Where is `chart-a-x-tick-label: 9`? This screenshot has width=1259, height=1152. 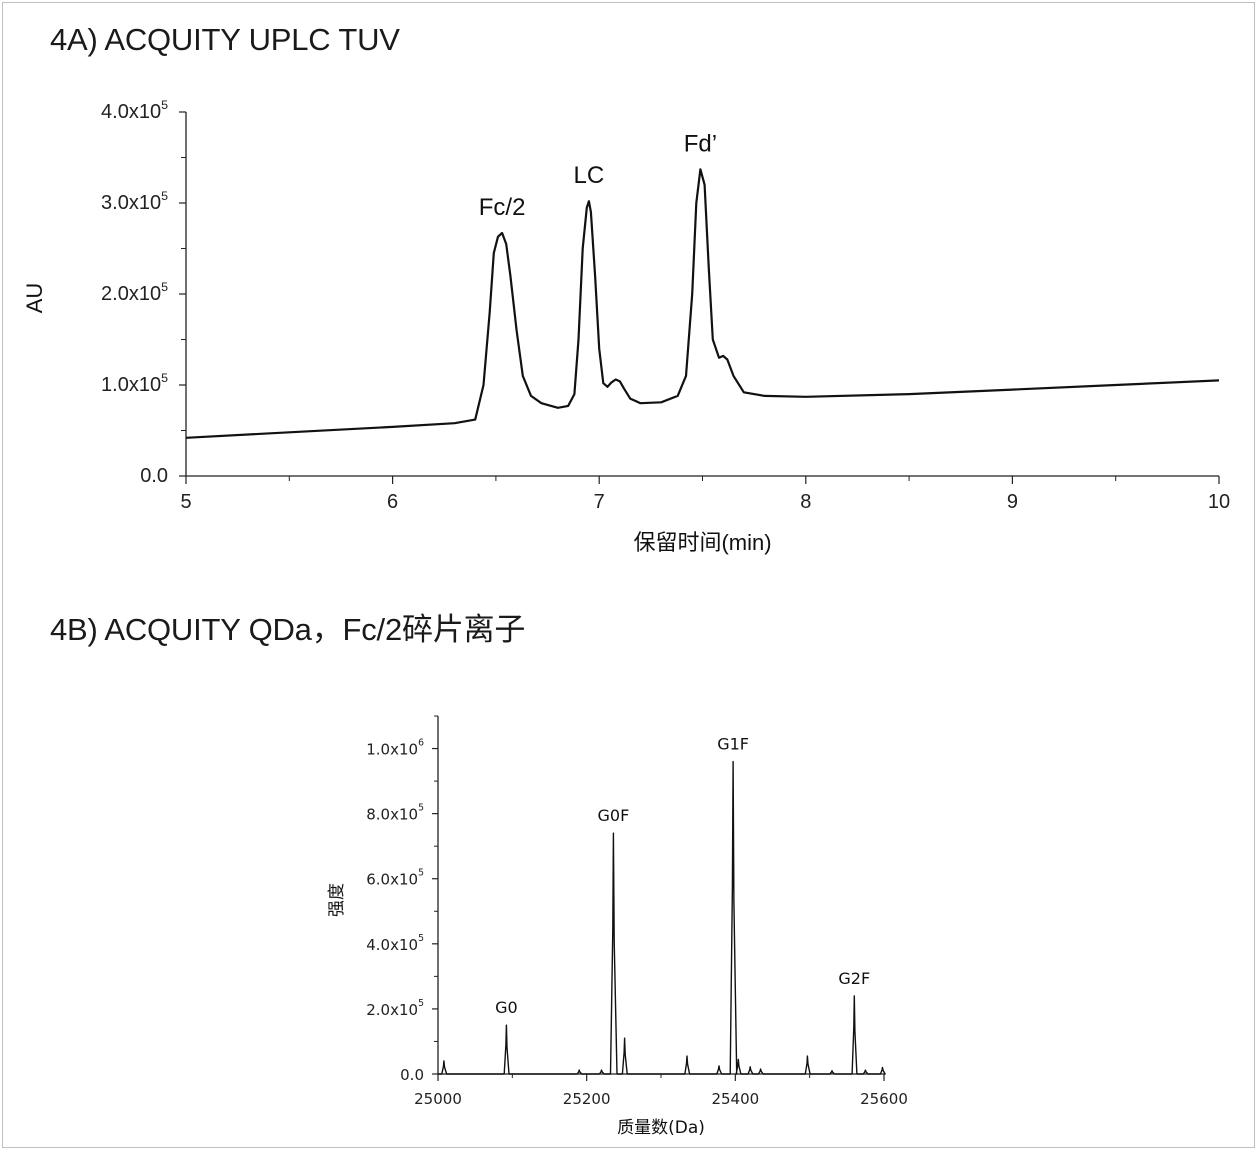
chart-a-x-tick-label: 9 is located at coordinates (1012, 502).